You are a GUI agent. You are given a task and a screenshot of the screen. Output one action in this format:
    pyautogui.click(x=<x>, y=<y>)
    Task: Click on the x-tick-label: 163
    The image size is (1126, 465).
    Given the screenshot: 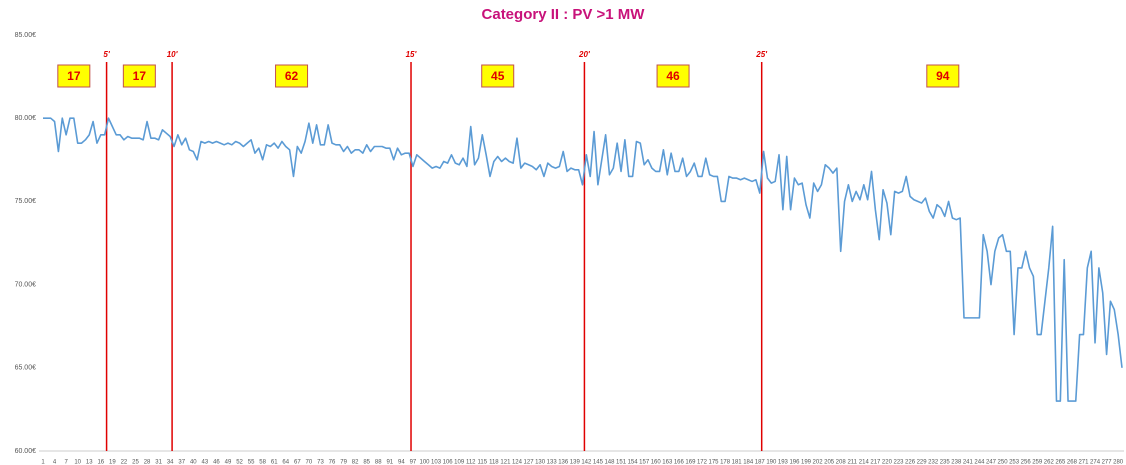 What is the action you would take?
    pyautogui.click(x=667, y=462)
    